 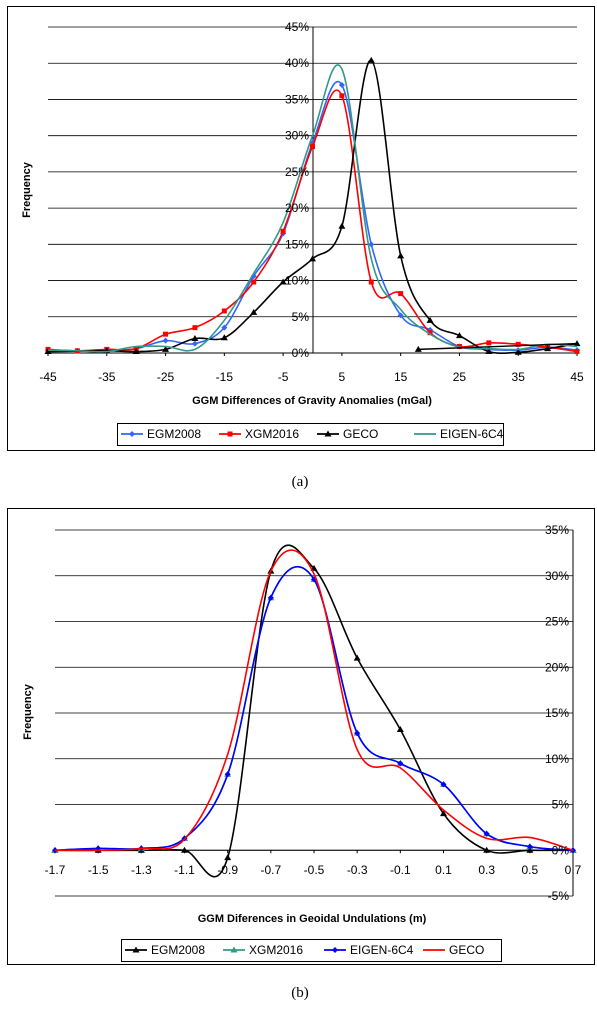 What do you see at coordinates (297, 136) in the screenshot?
I see `y-tick-label: 30%` at bounding box center [297, 136].